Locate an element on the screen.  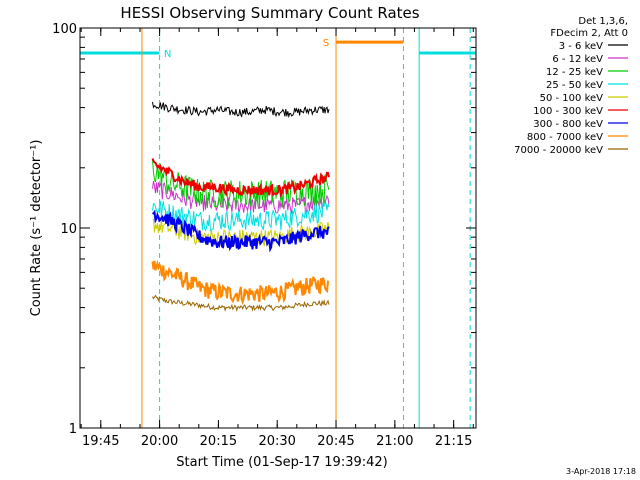
x-tick-label: 20:00 is located at coordinates (159, 441).